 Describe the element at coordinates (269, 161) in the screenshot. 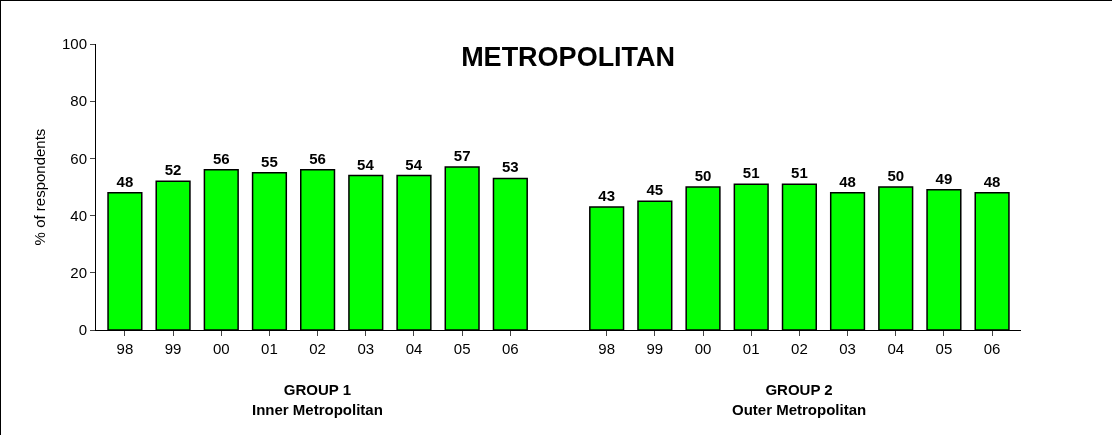

I see `data-label: 55` at that location.